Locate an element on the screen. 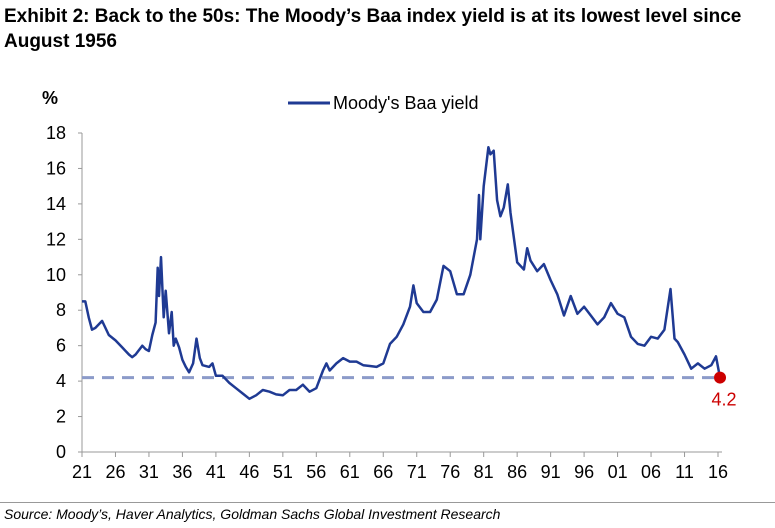 The height and width of the screenshot is (528, 775). x-tick-label: 36 is located at coordinates (182, 472).